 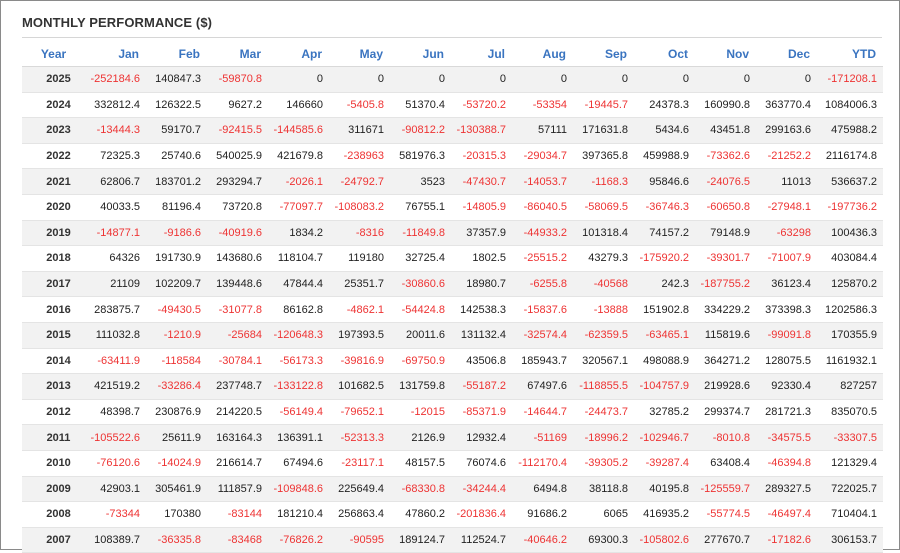 I want to click on month-value-cell: -90595, so click(x=359, y=540).